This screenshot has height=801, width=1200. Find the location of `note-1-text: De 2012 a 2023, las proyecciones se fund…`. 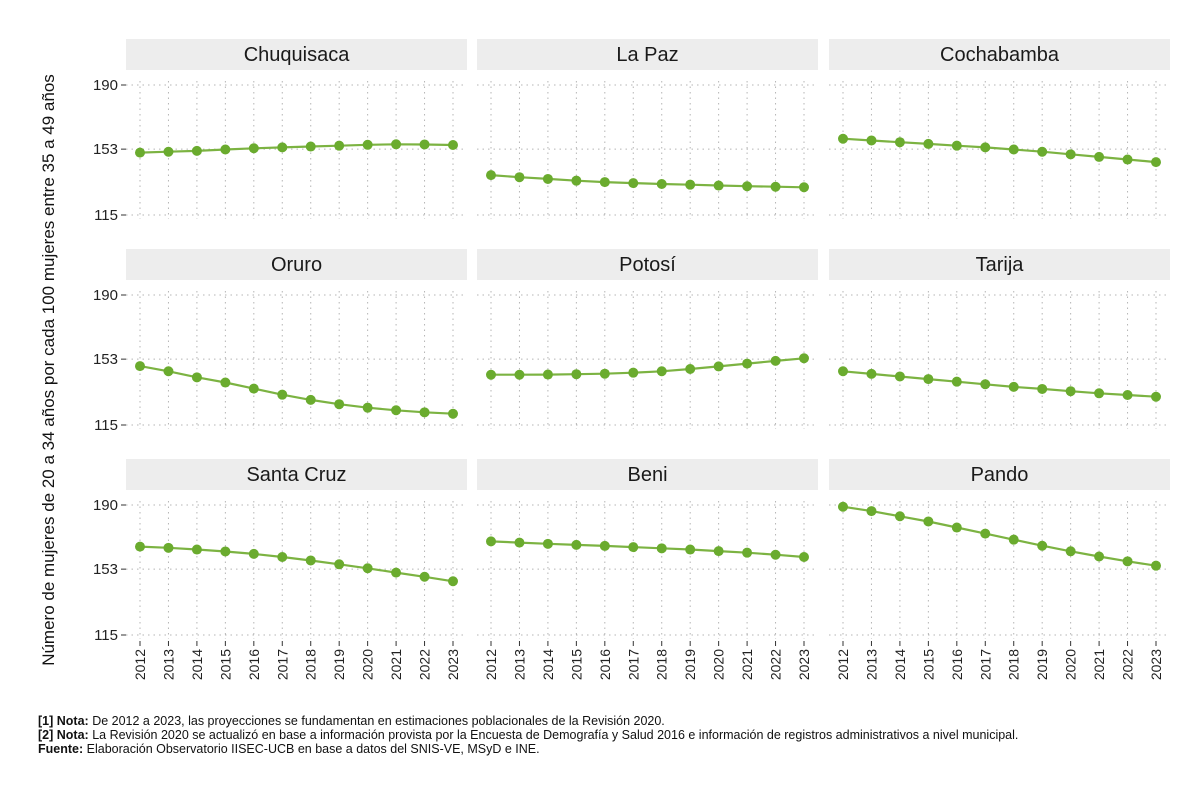

note-1-text: De 2012 a 2023, las proyecciones se fund… is located at coordinates (378, 721).